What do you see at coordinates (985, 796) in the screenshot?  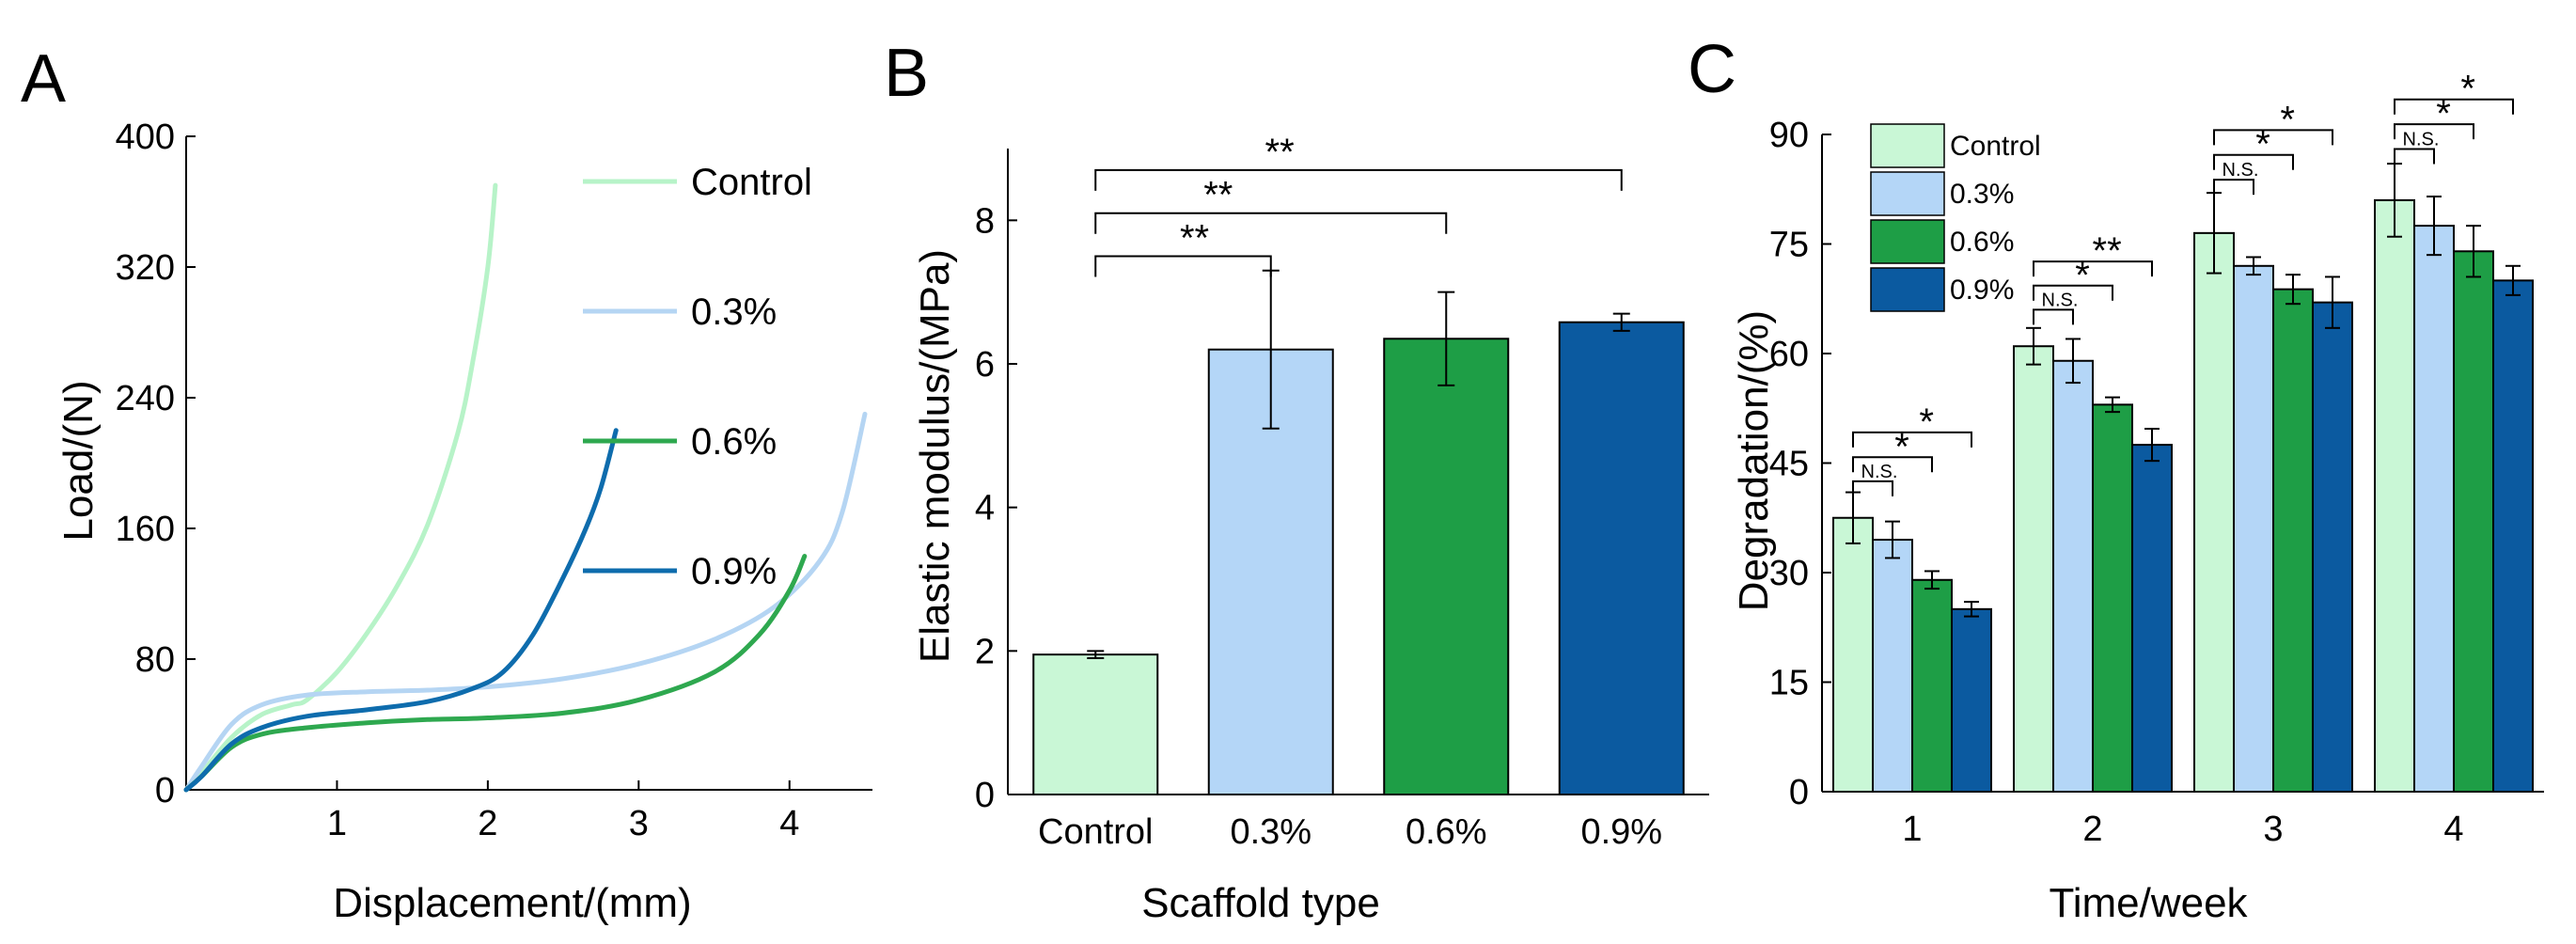 I see `panel-b-ytick-label: 0` at bounding box center [985, 796].